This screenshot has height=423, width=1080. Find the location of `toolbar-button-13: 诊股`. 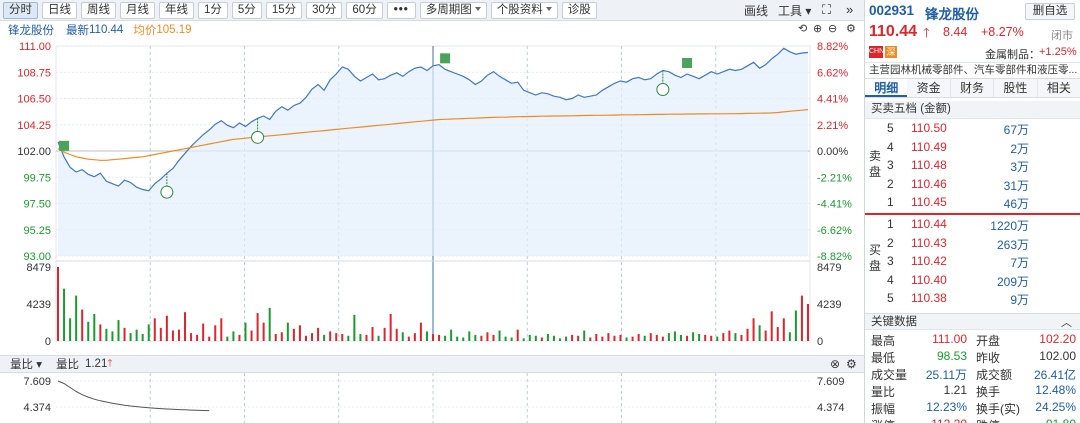

toolbar-button-13: 诊股 is located at coordinates (579, 10).